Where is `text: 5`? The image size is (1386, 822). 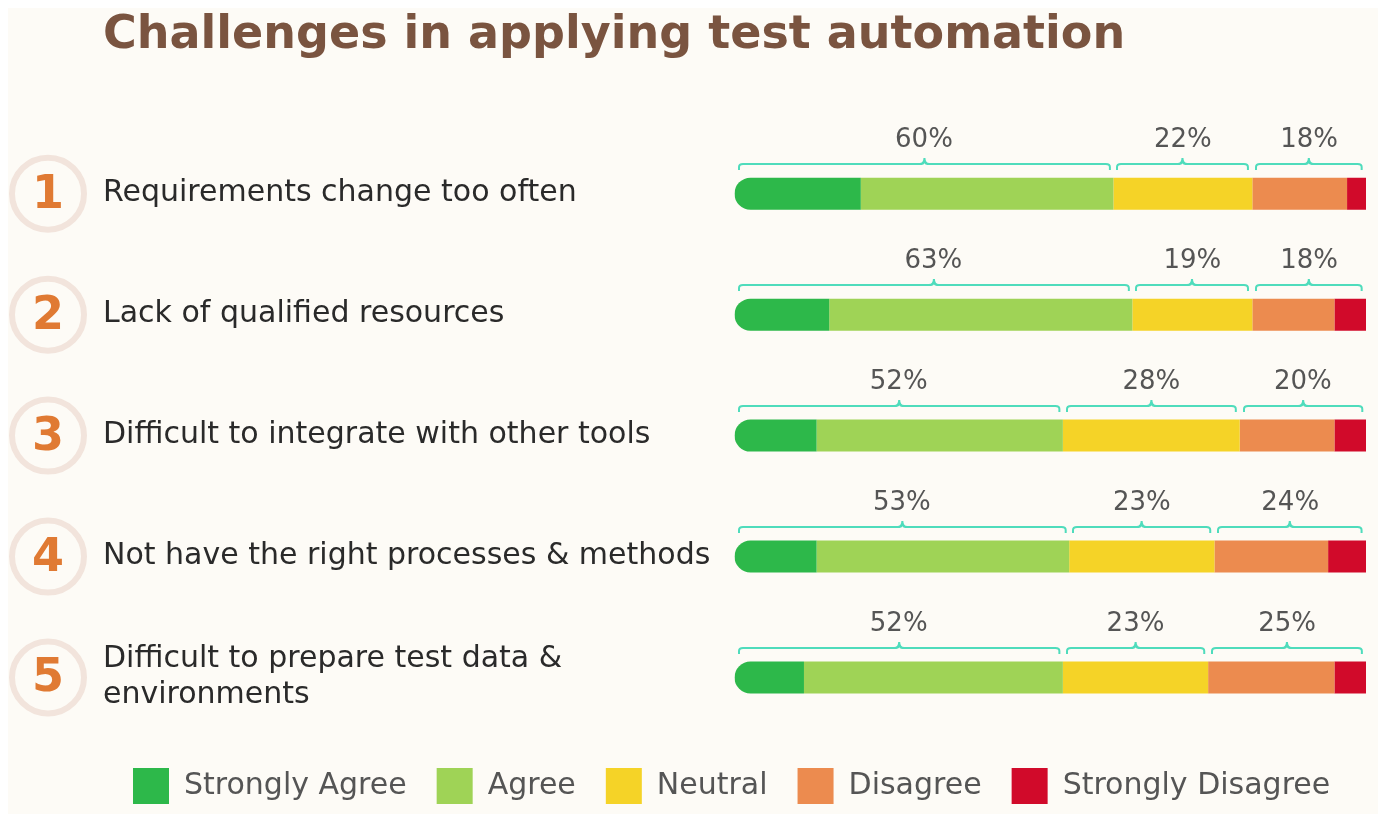 text: 5 is located at coordinates (48, 675).